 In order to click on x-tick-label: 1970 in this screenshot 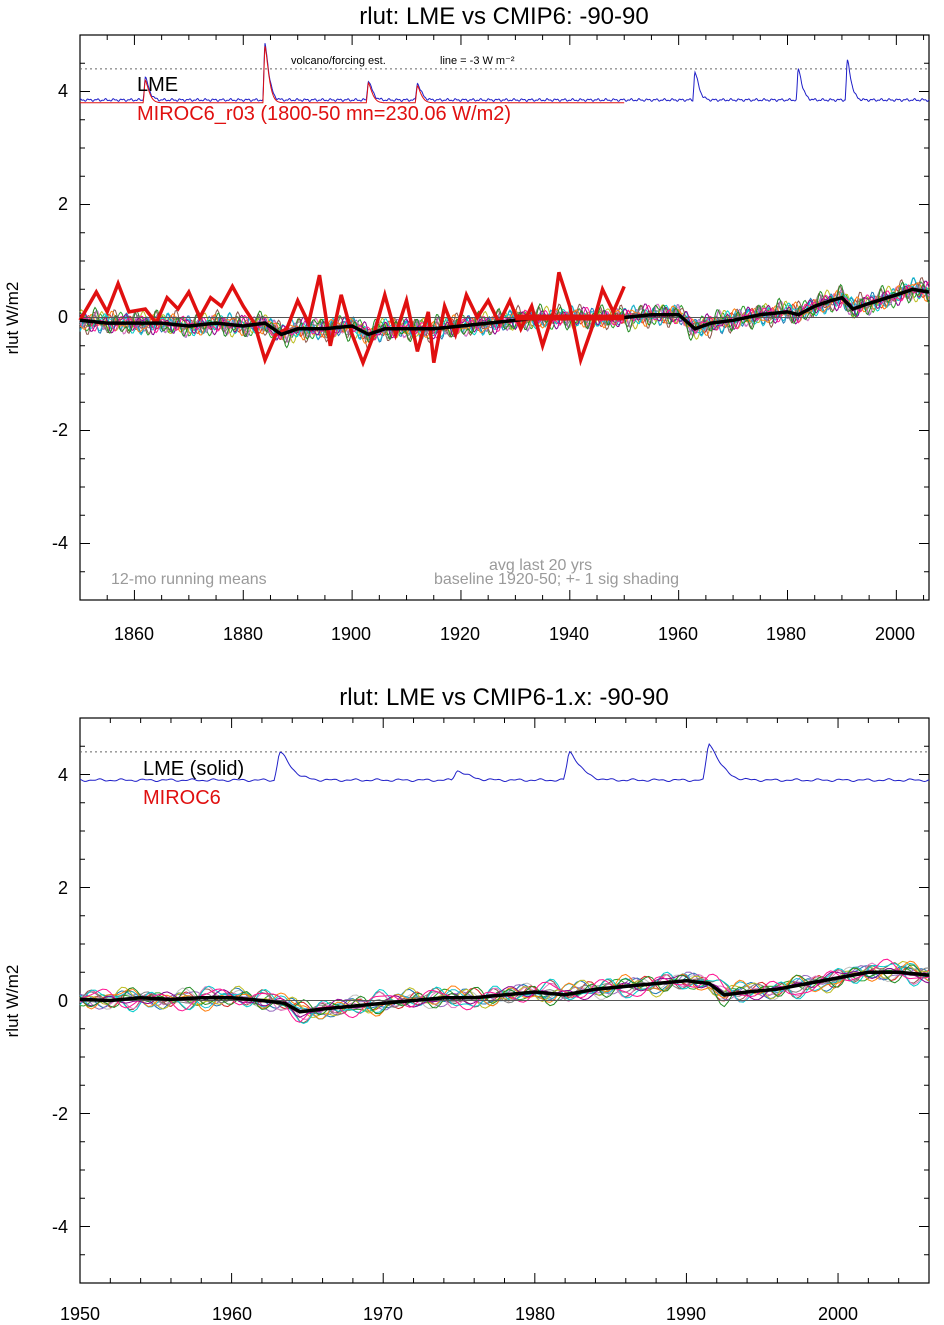, I will do `click(383, 1314)`.